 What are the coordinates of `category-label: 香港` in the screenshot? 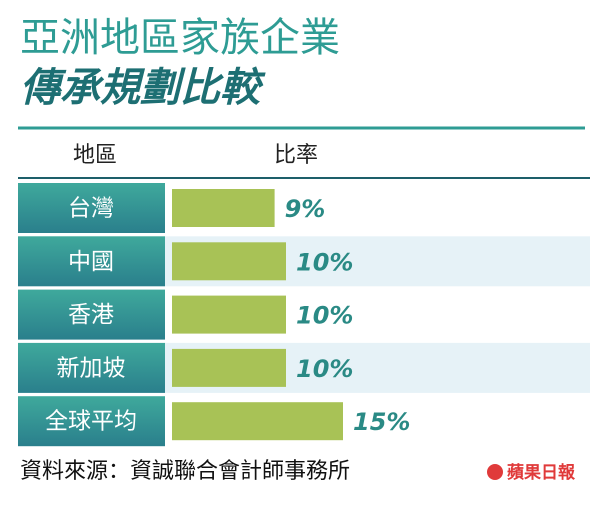 It's located at (91, 315).